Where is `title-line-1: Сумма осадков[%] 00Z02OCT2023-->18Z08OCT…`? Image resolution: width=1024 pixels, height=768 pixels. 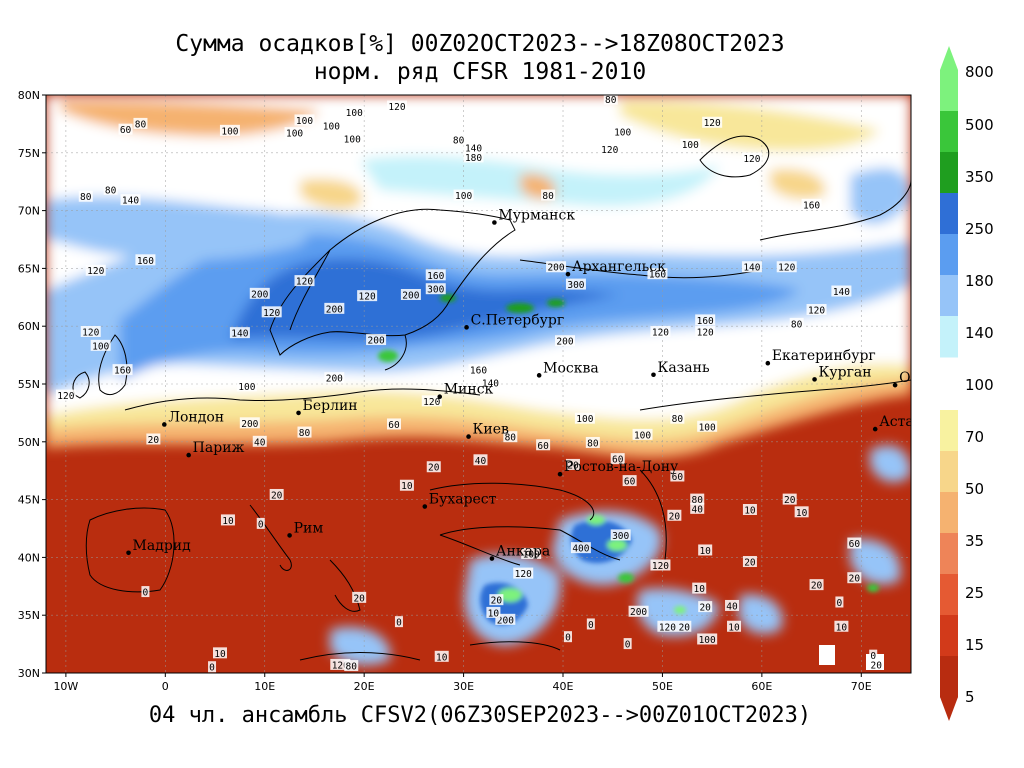
title-line-1: Сумма осадков[%] 00Z02OCT2023-->18Z08OCT… is located at coordinates (480, 44).